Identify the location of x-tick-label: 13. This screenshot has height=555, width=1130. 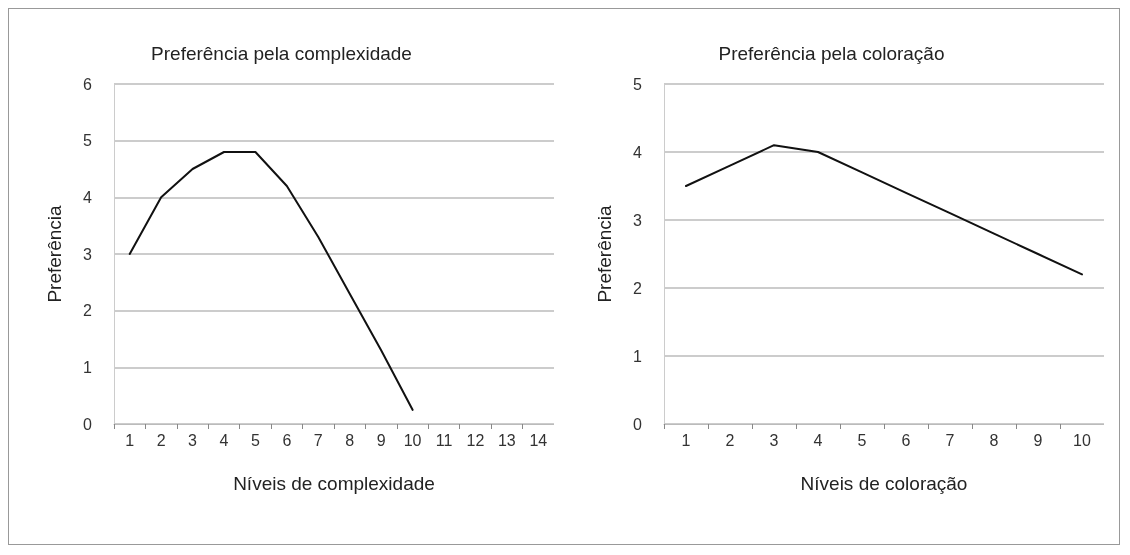
(506, 440).